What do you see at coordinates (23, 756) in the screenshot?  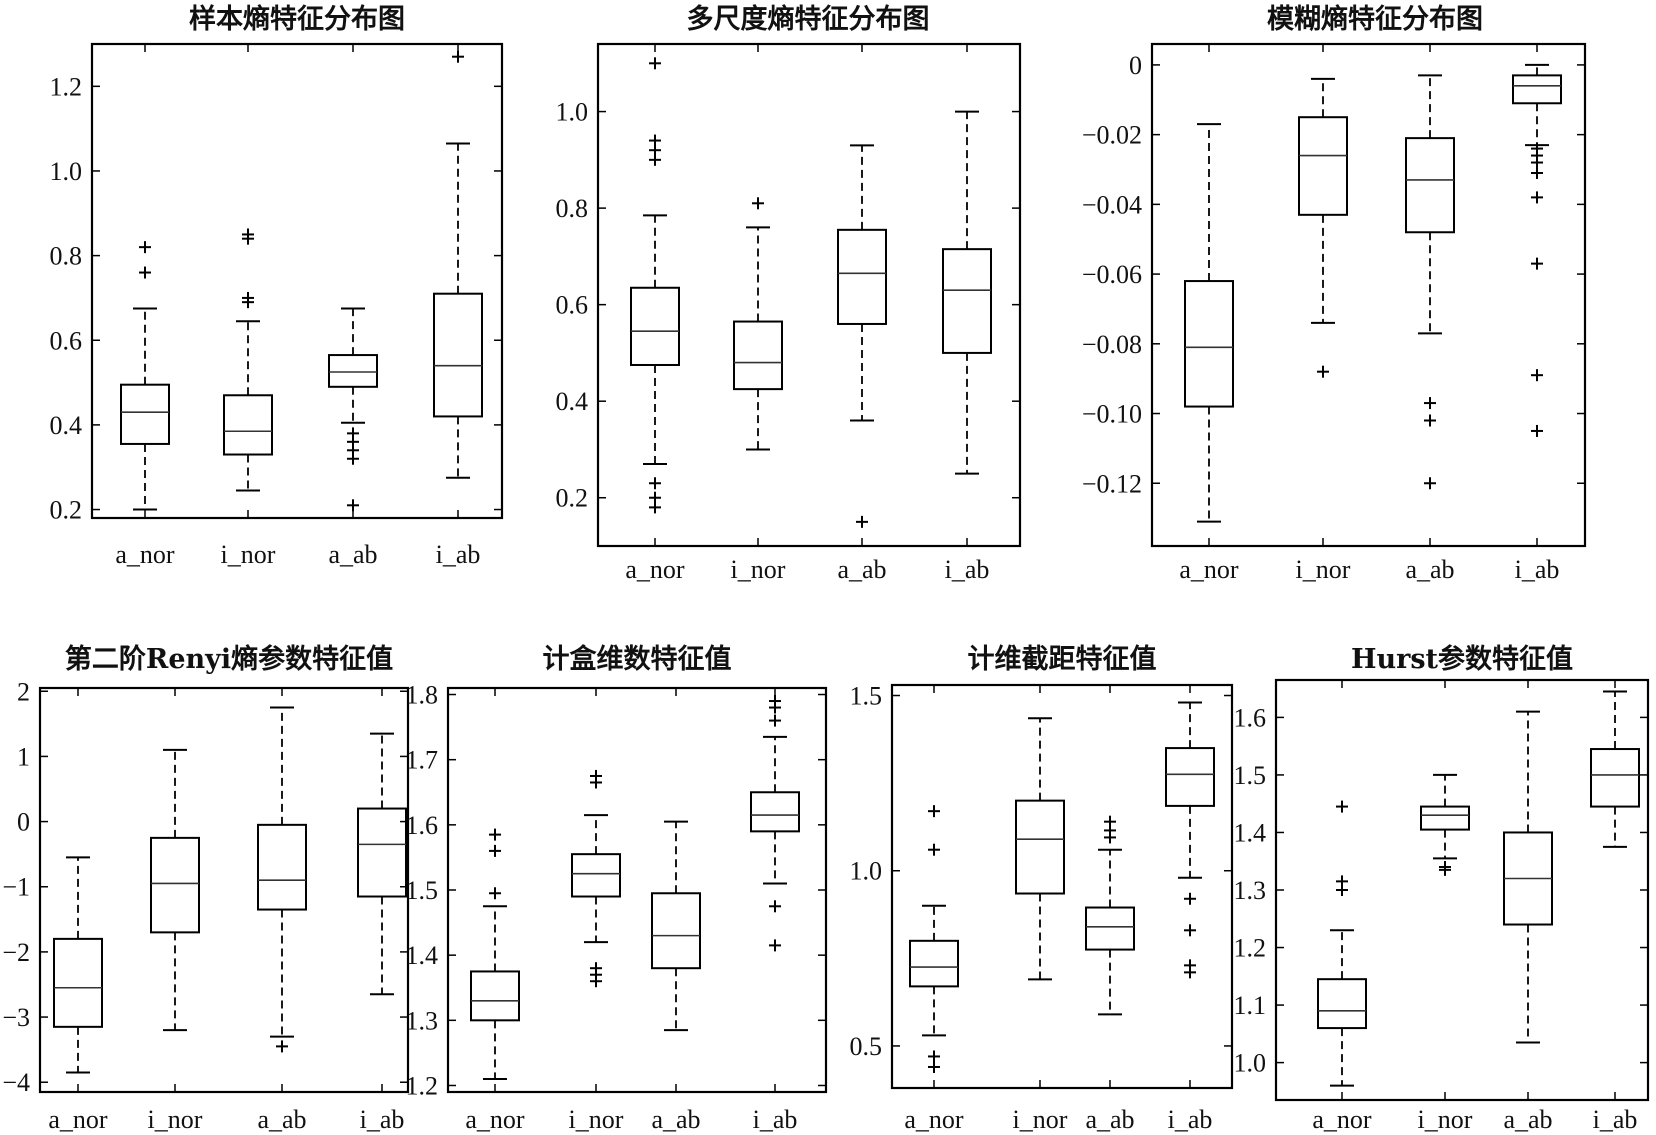 I see `y-tick-label: 1` at bounding box center [23, 756].